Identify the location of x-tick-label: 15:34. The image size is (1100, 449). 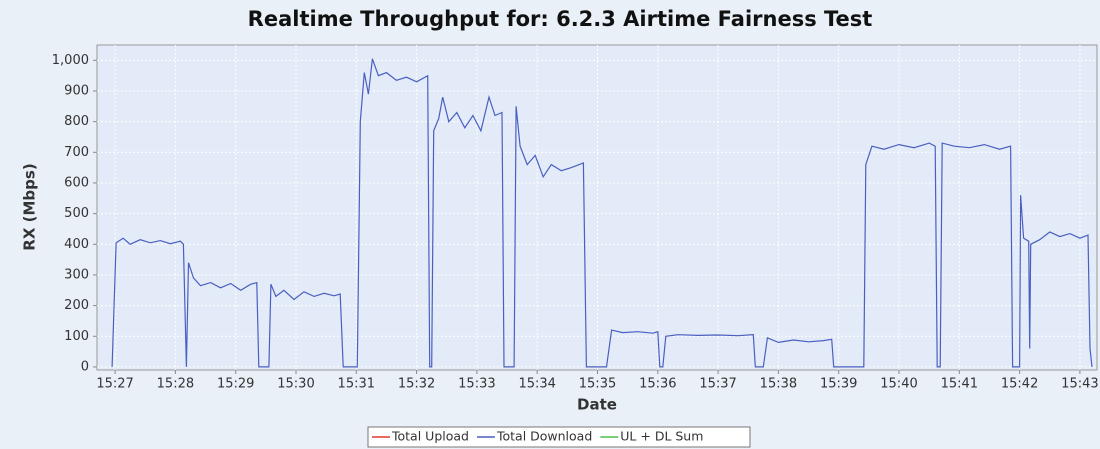
(536, 384).